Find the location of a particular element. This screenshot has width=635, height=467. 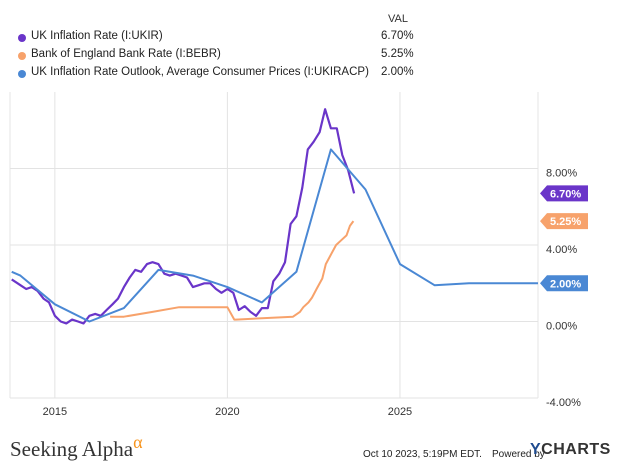

x-tick-label: 2020 is located at coordinates (227, 412).